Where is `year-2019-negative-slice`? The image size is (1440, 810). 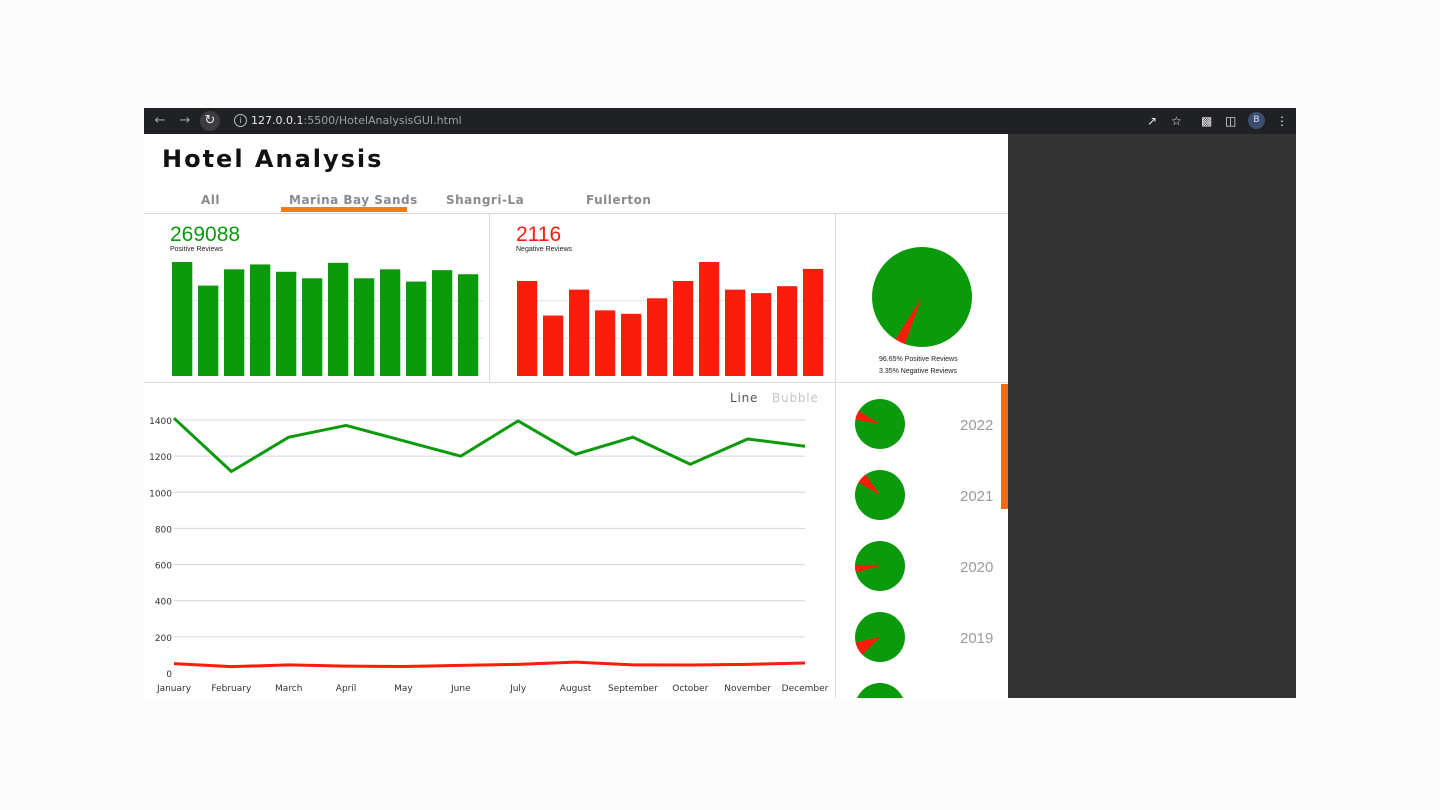 year-2019-negative-slice is located at coordinates (867, 646).